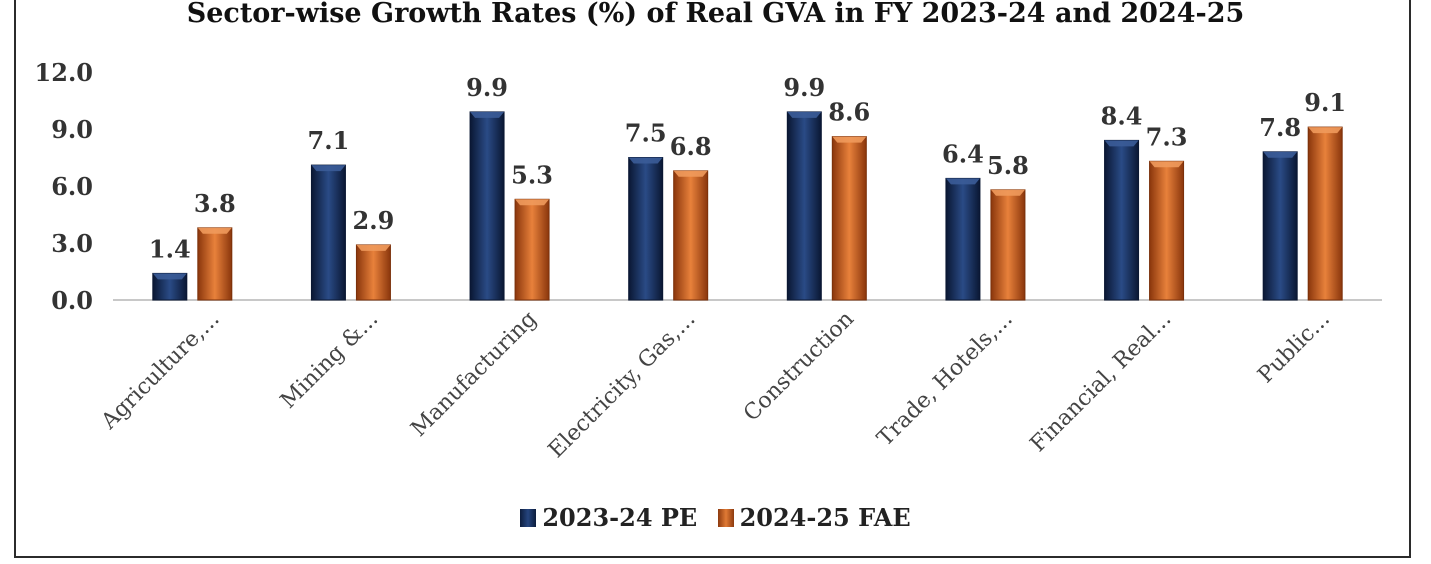 Image resolution: width=1431 pixels, height=564 pixels. I want to click on legend-item-2023-24: 2023-24 PE, so click(608, 517).